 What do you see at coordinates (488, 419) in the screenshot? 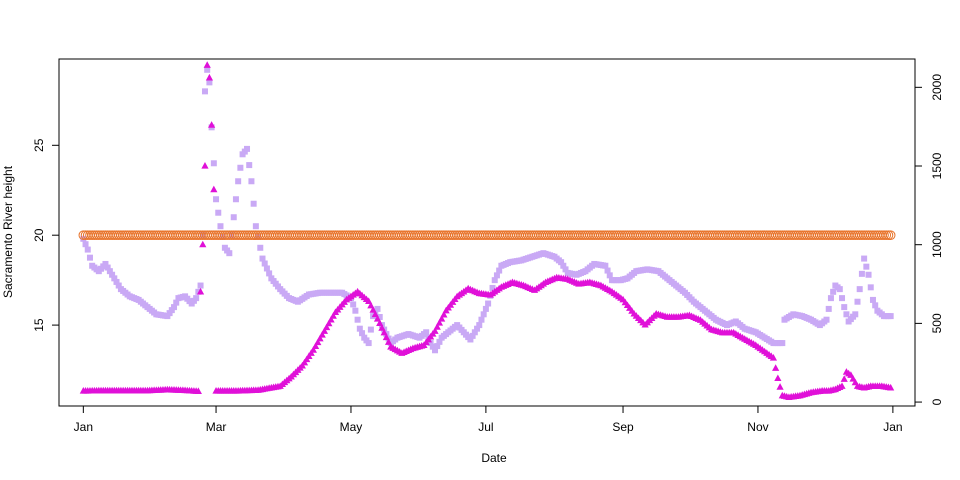
I see `x-axis: Jan Mar May Jul Sep Nov Jan` at bounding box center [488, 419].